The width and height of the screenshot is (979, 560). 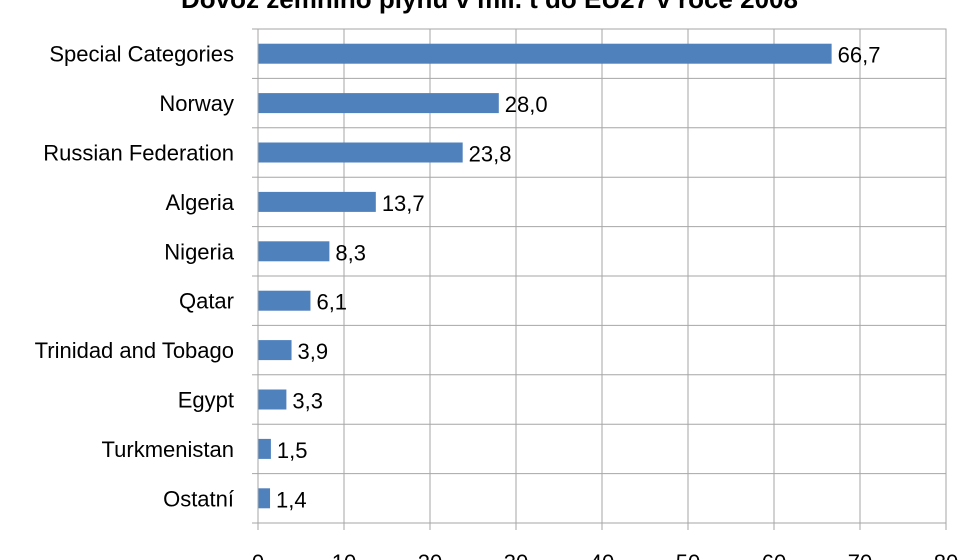 I want to click on x-tick-label: 30, so click(x=516, y=555).